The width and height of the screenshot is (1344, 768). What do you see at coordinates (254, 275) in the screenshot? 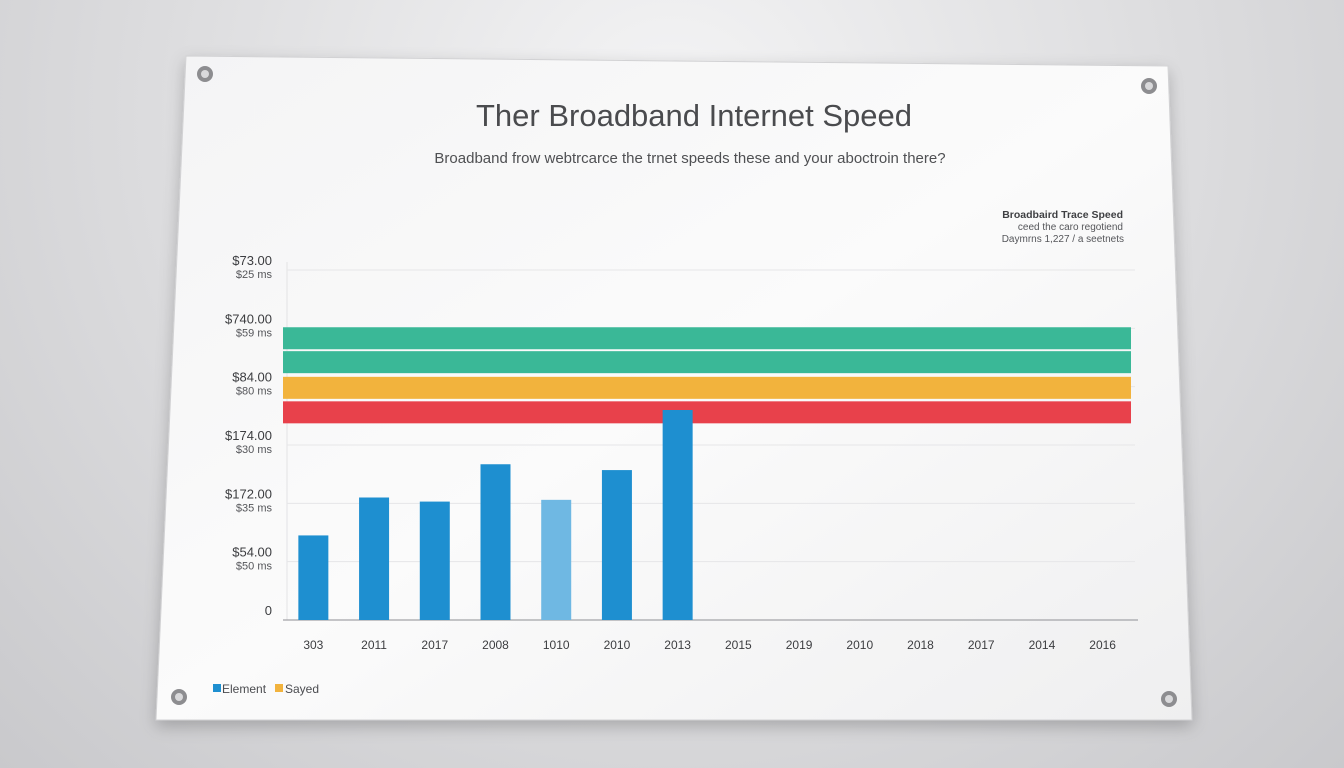
I see `y-tick-sublabel: $25 ms` at bounding box center [254, 275].